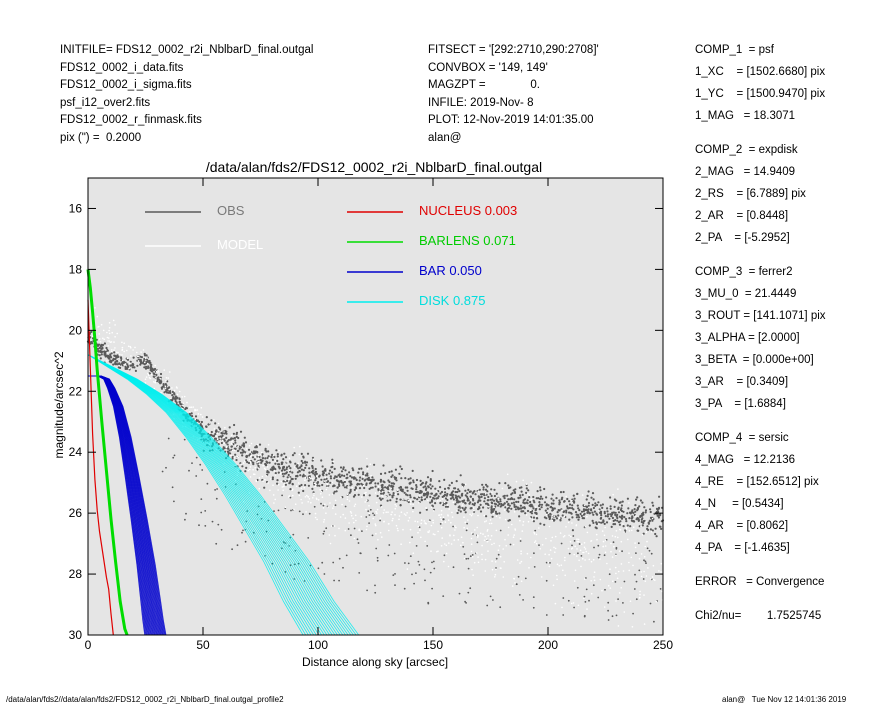 This screenshot has width=885, height=708. What do you see at coordinates (107, 452) in the screenshot?
I see `series-lines` at bounding box center [107, 452].